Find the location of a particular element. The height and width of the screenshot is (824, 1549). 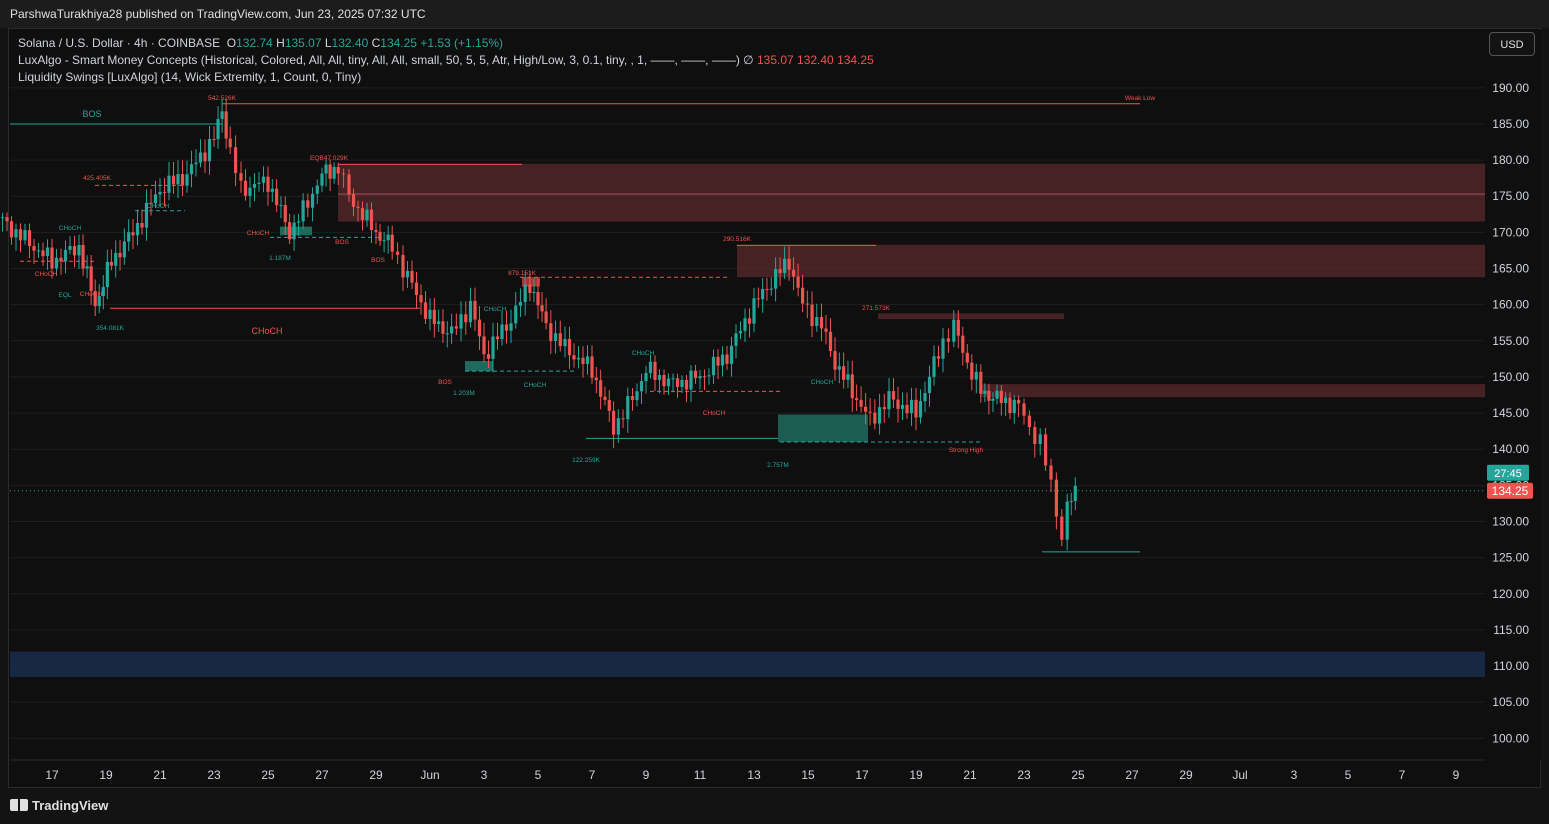

price-tick-label: 130.00 is located at coordinates (1510, 521).